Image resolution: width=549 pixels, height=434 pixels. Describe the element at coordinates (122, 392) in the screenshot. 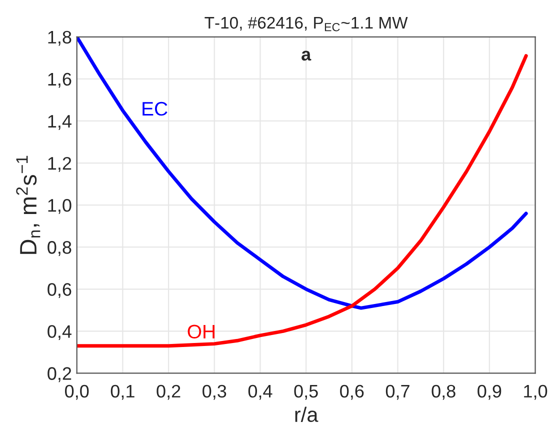

I see `x-tick-label: 0,1` at that location.